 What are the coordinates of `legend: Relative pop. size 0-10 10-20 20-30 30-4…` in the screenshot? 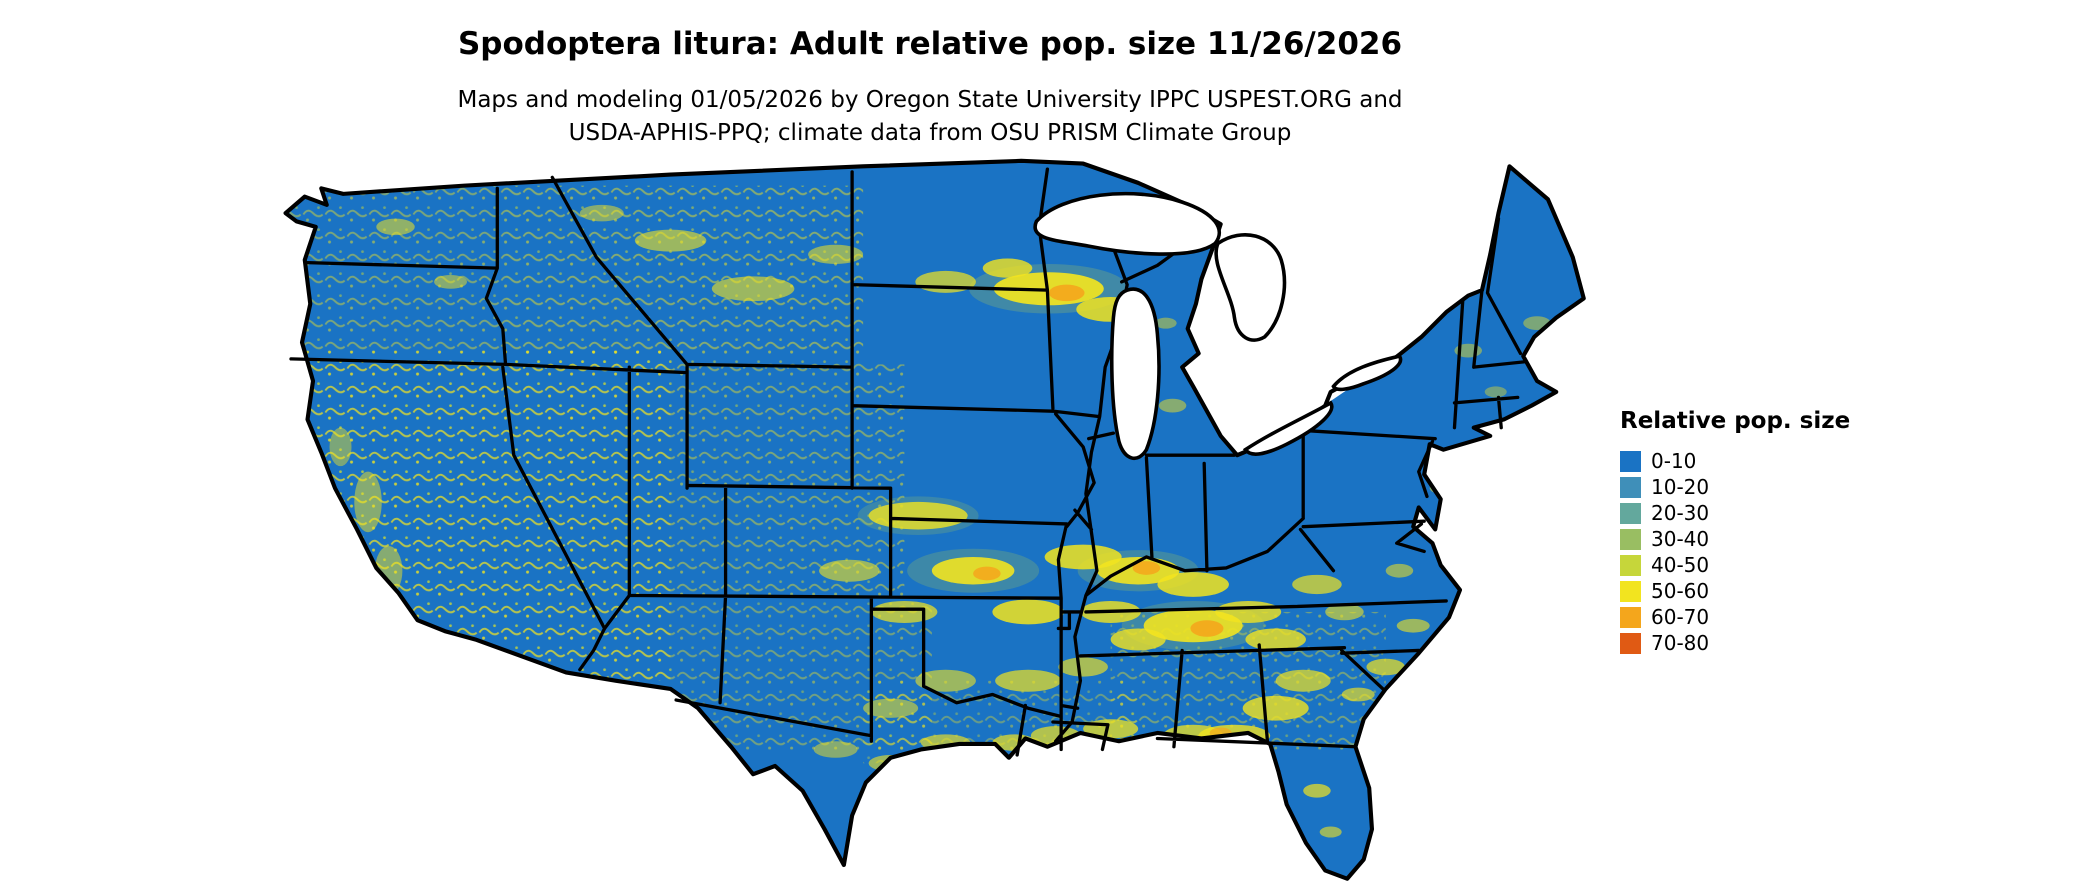 It's located at (1770, 532).